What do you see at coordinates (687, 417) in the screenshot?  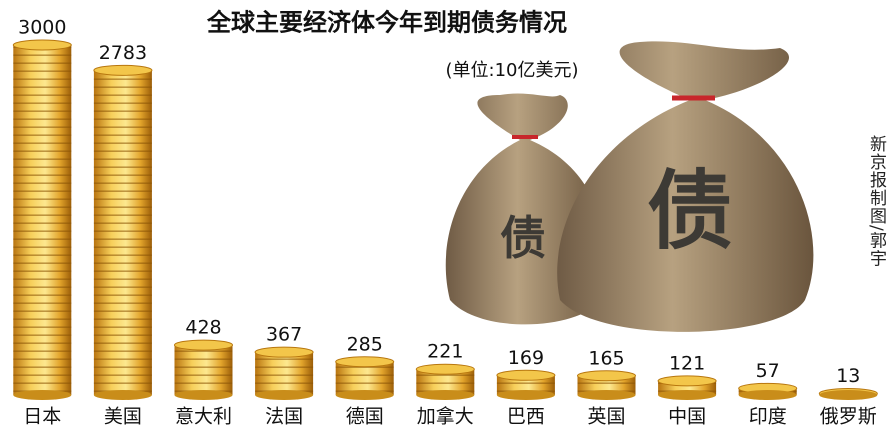 I see `x-tick-label: 中国` at bounding box center [687, 417].